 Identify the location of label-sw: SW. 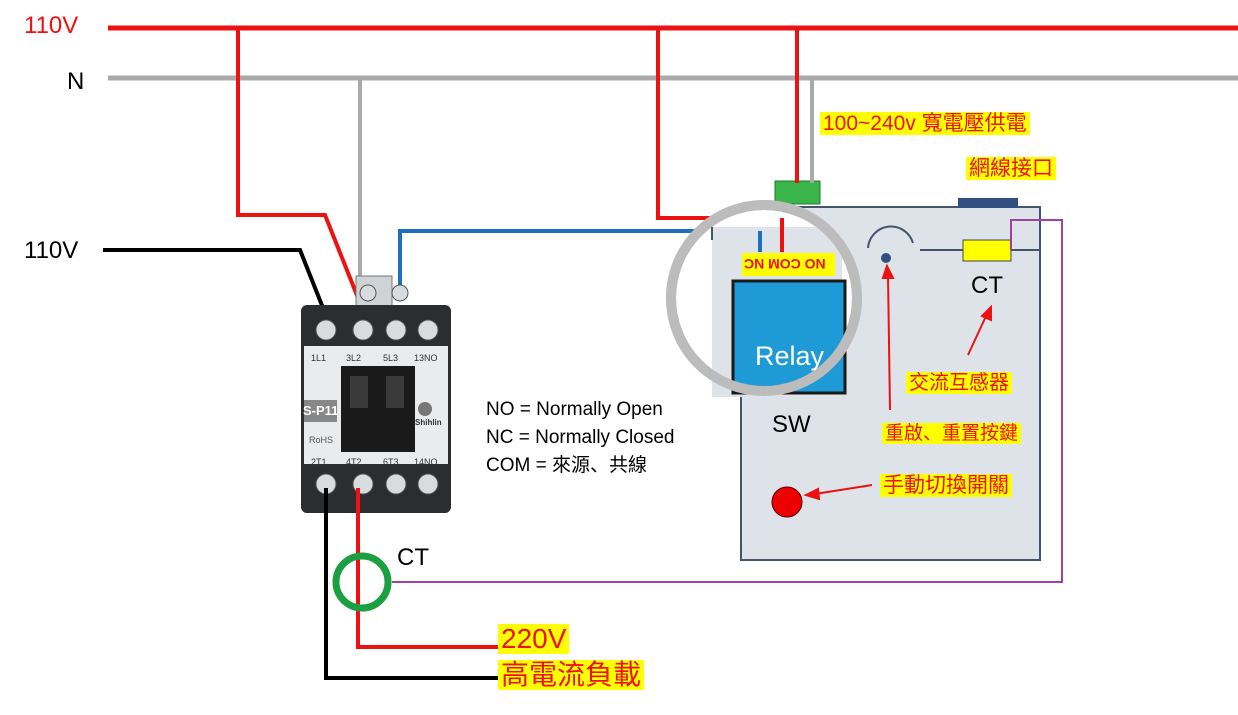
(791, 424).